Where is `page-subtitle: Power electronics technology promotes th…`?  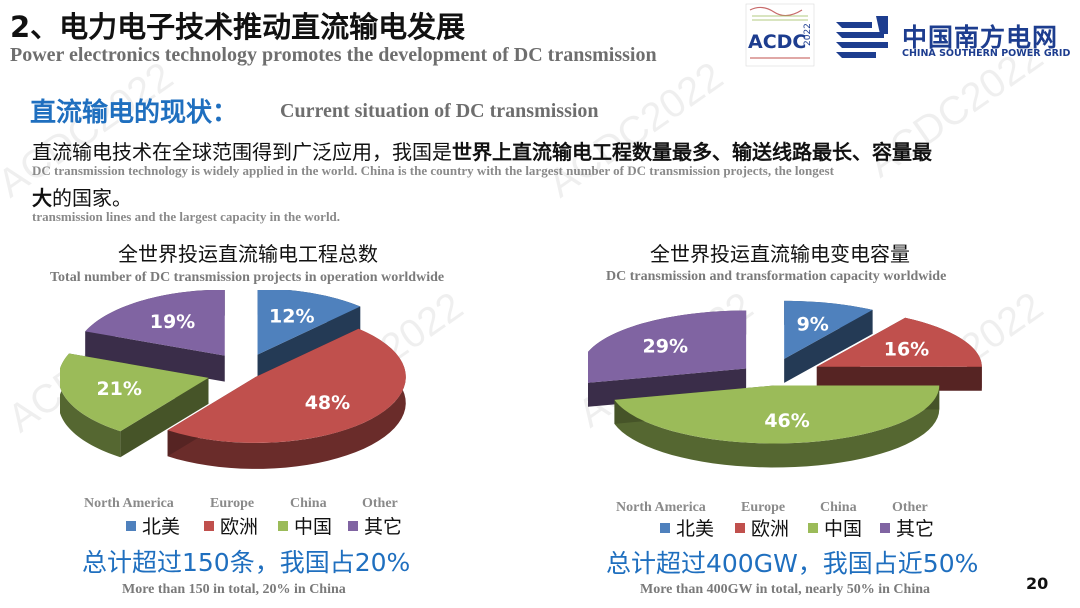
page-subtitle: Power electronics technology promotes th… is located at coordinates (333, 55).